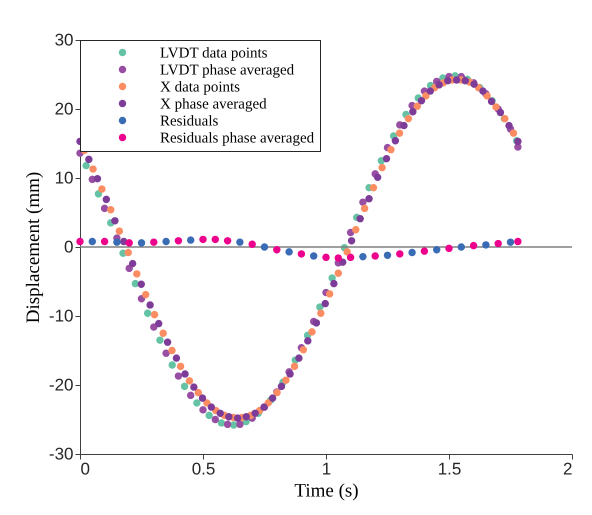 The height and width of the screenshot is (515, 592). I want to click on y-axis-title: Displacement (mm), so click(33, 248).